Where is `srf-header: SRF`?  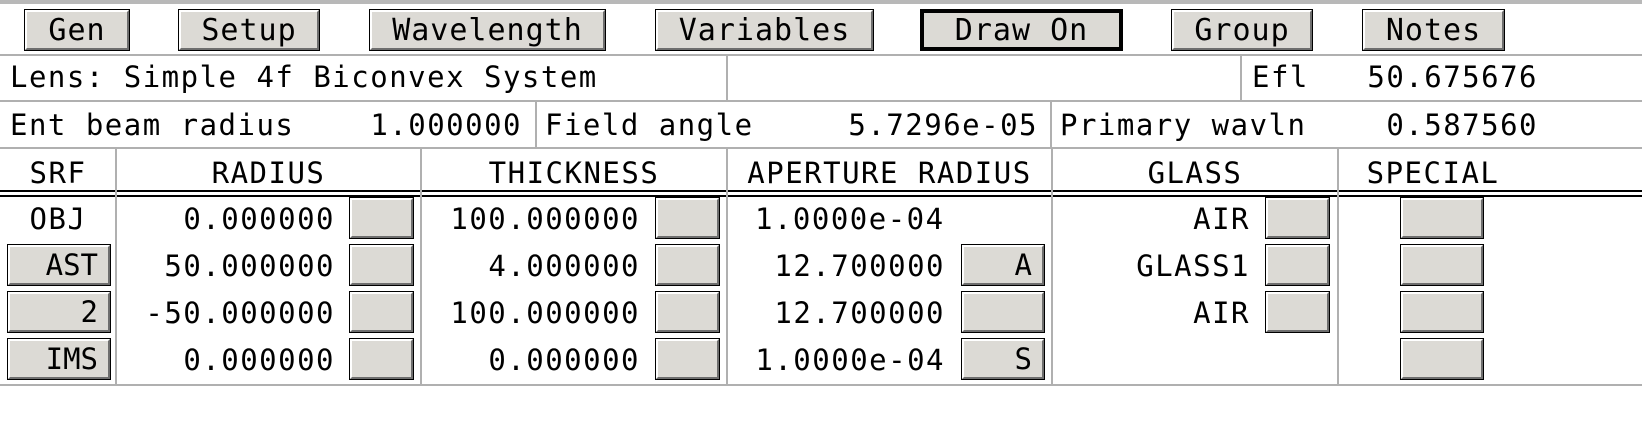 srf-header: SRF is located at coordinates (58, 173).